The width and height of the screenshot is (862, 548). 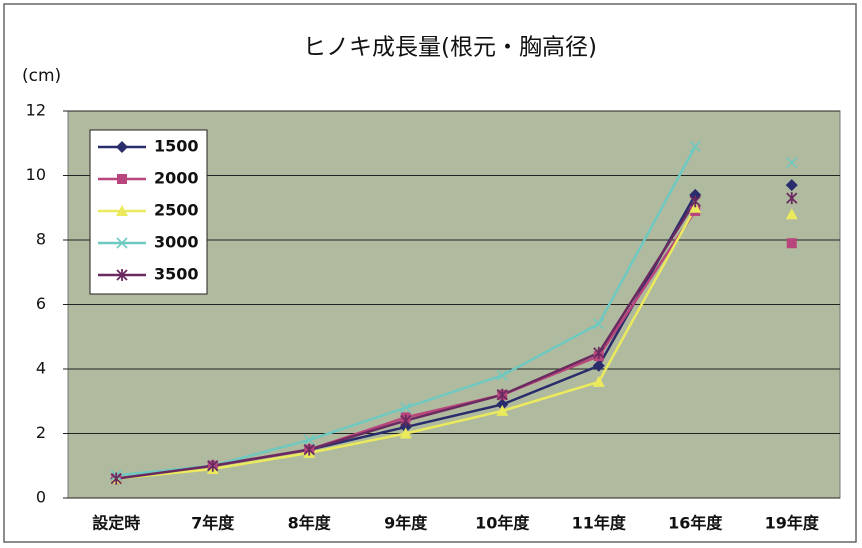 What do you see at coordinates (41, 432) in the screenshot?
I see `y-tick-label: 2` at bounding box center [41, 432].